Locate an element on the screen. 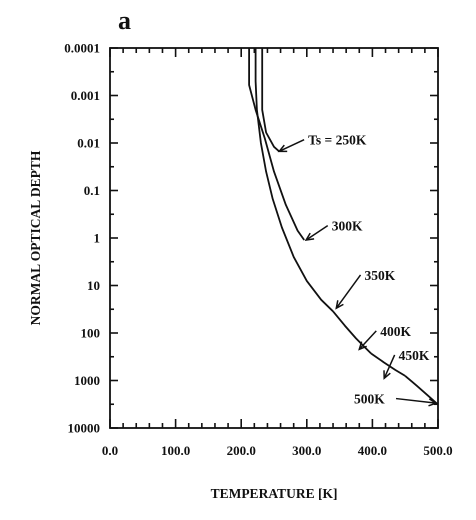  y-tick-label: 0.001 is located at coordinates (85, 95).